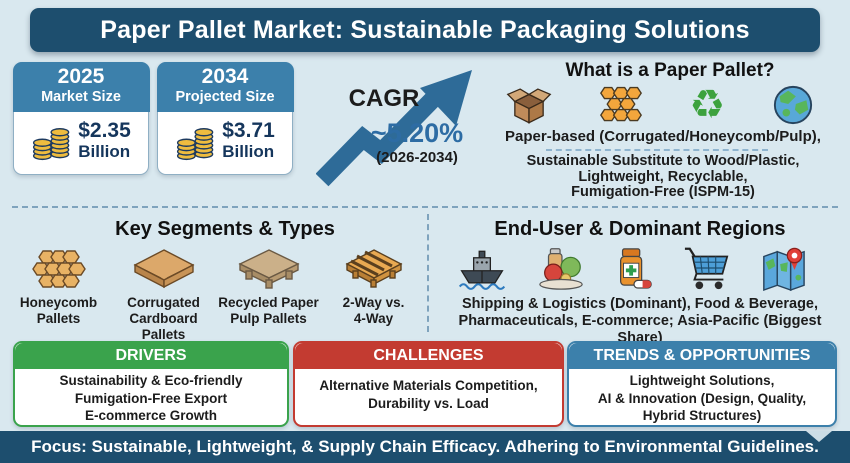  I want to click on shopping-cart-icon, so click(706, 268).